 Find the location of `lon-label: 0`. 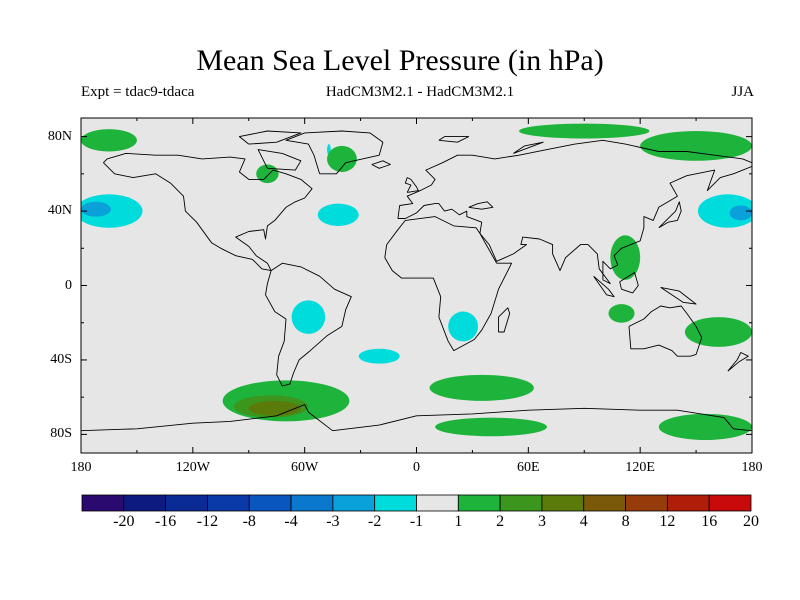

lon-label: 0 is located at coordinates (416, 467).